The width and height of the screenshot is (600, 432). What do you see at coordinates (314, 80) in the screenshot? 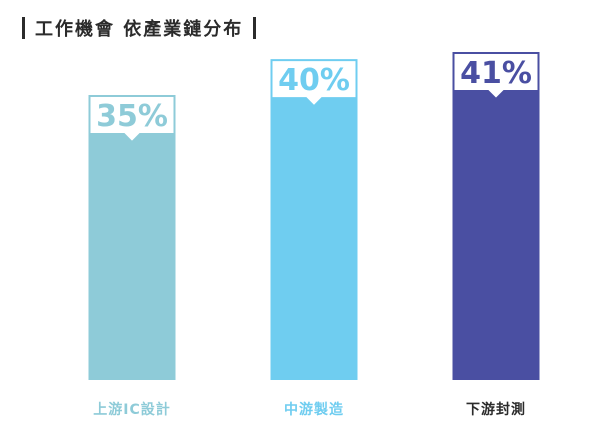
I see `data-label-2: 40%` at bounding box center [314, 80].